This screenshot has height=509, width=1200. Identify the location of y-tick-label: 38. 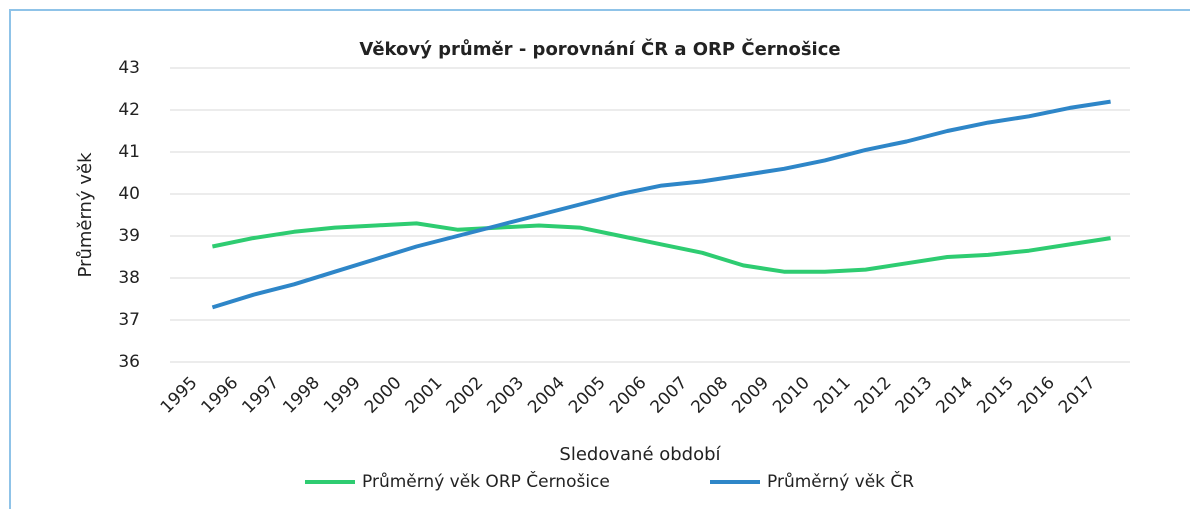
(129, 278).